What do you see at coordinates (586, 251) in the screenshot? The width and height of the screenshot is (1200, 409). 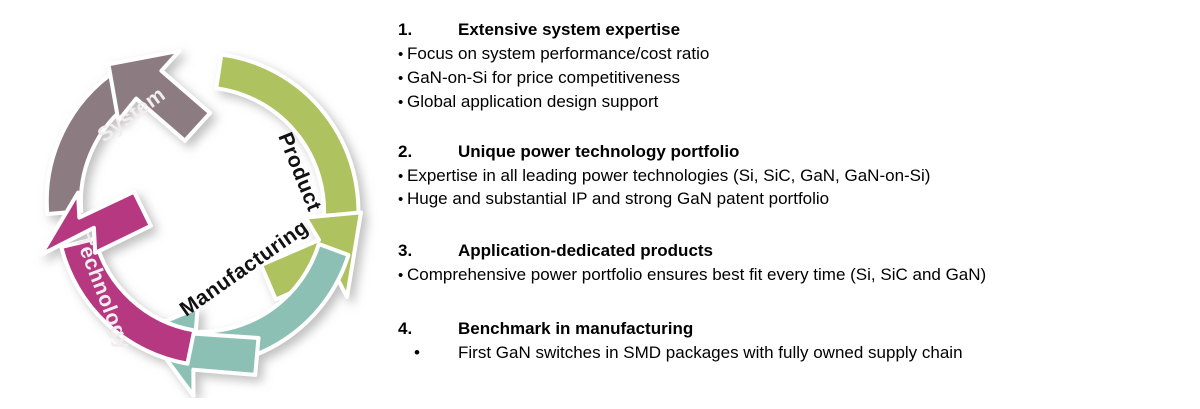 I see `item-heading-text: Application-dedicated products` at bounding box center [586, 251].